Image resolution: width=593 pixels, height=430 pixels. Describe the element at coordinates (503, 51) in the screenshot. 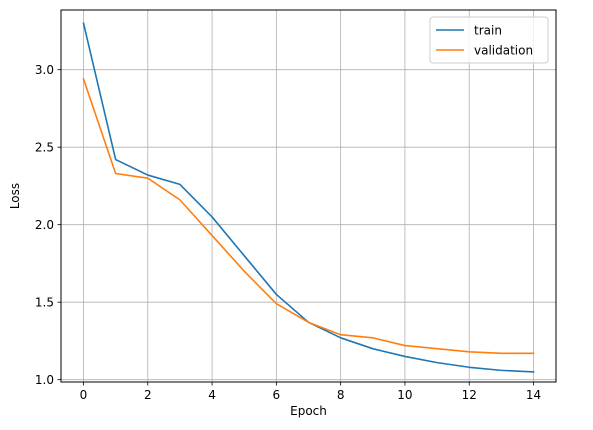

I see `legend-label-validation: validation` at that location.